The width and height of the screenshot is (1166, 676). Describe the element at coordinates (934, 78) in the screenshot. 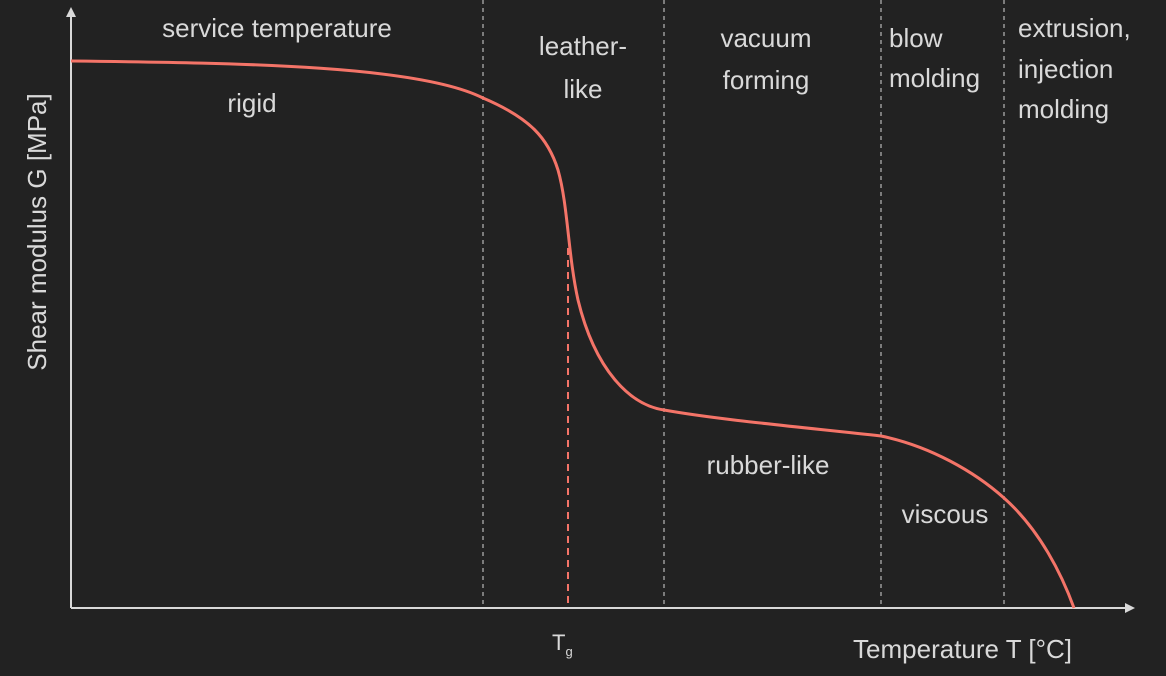

I see `region-label-blow-molding-line2: molding` at that location.